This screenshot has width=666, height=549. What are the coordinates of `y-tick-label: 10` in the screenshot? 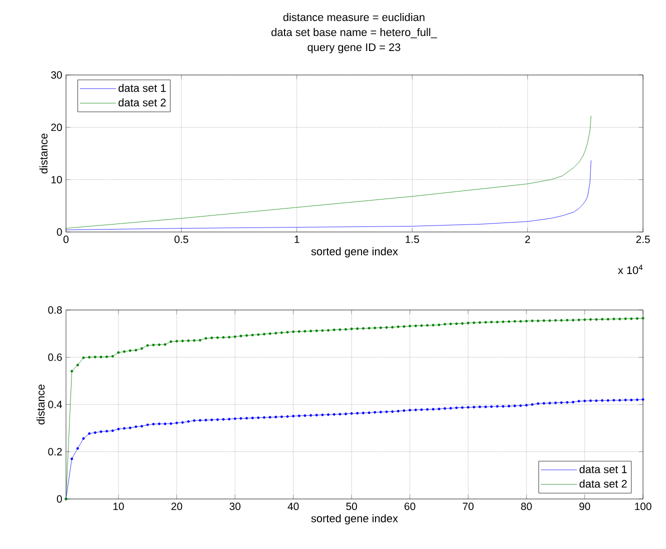 It's located at (56, 180).